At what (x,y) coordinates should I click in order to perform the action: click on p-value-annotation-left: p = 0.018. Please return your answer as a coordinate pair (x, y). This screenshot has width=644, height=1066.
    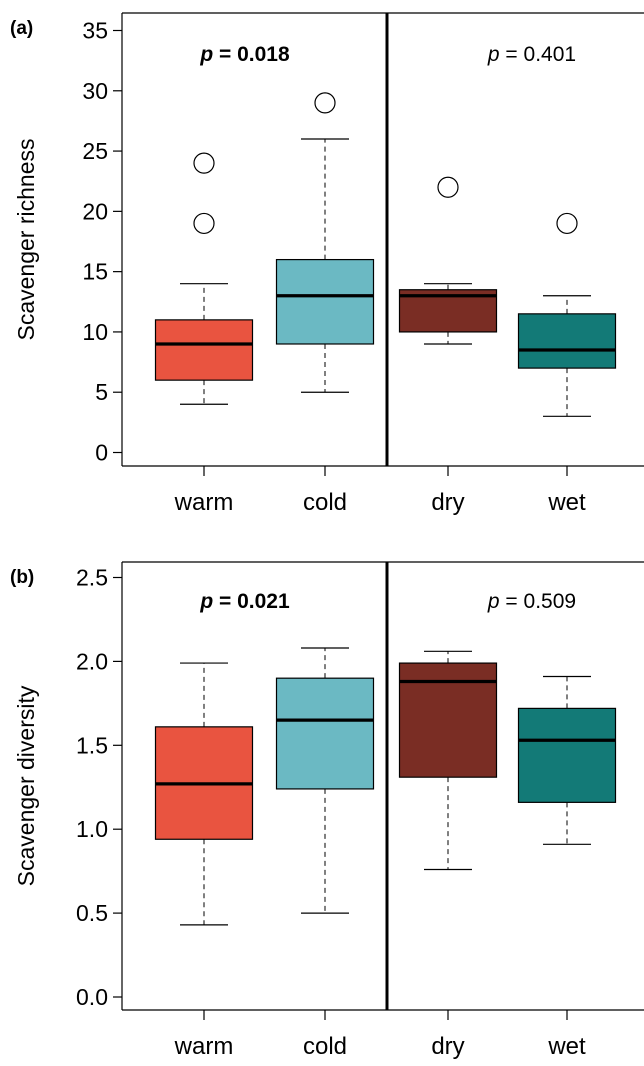
    Looking at the image, I should click on (244, 54).